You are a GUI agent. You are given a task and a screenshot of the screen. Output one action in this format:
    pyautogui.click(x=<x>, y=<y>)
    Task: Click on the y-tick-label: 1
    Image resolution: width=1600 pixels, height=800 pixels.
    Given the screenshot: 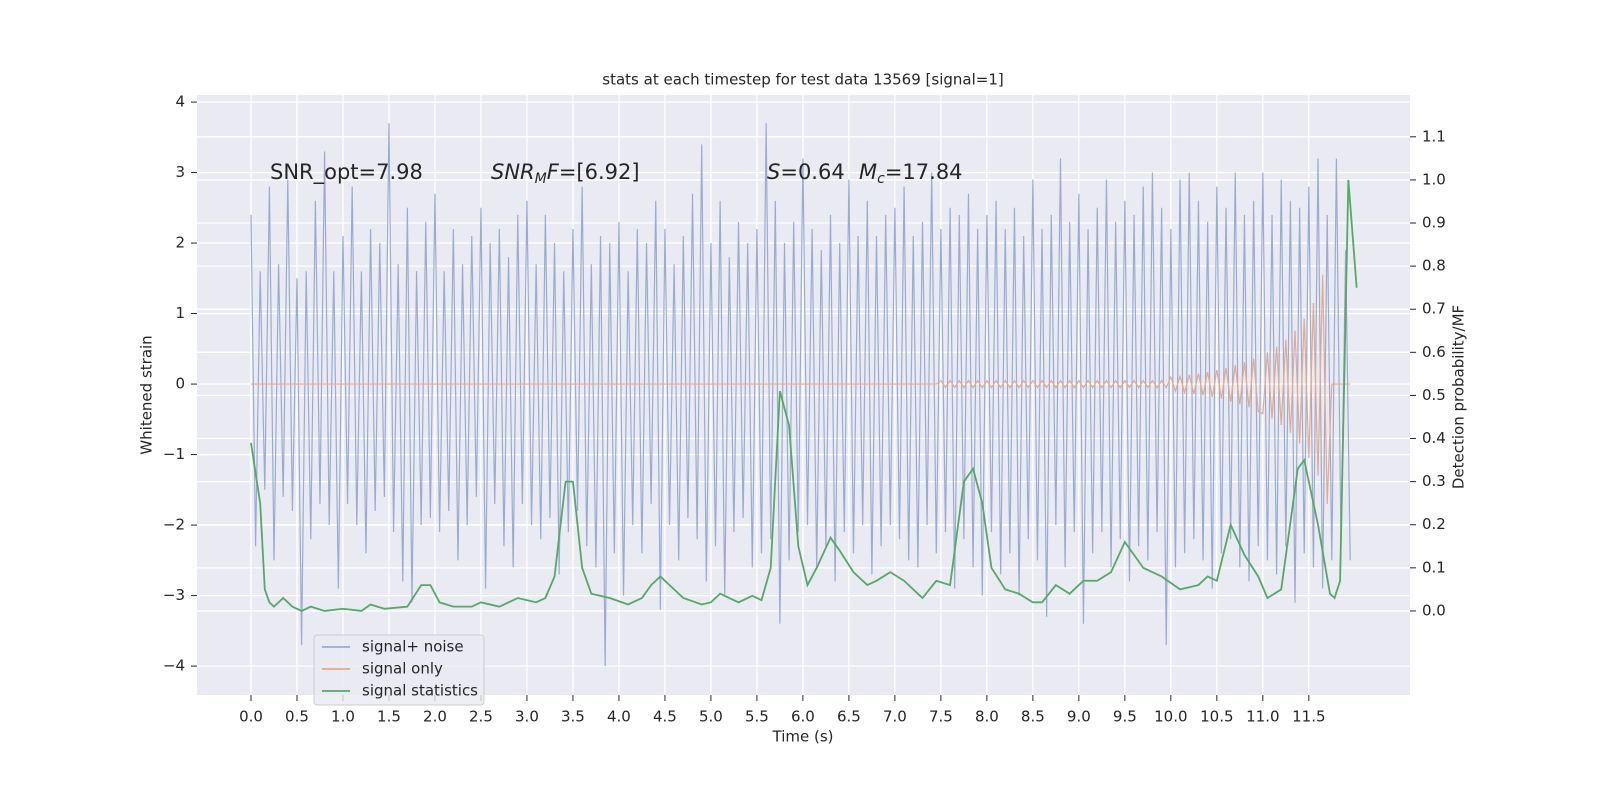 What is the action you would take?
    pyautogui.click(x=180, y=313)
    